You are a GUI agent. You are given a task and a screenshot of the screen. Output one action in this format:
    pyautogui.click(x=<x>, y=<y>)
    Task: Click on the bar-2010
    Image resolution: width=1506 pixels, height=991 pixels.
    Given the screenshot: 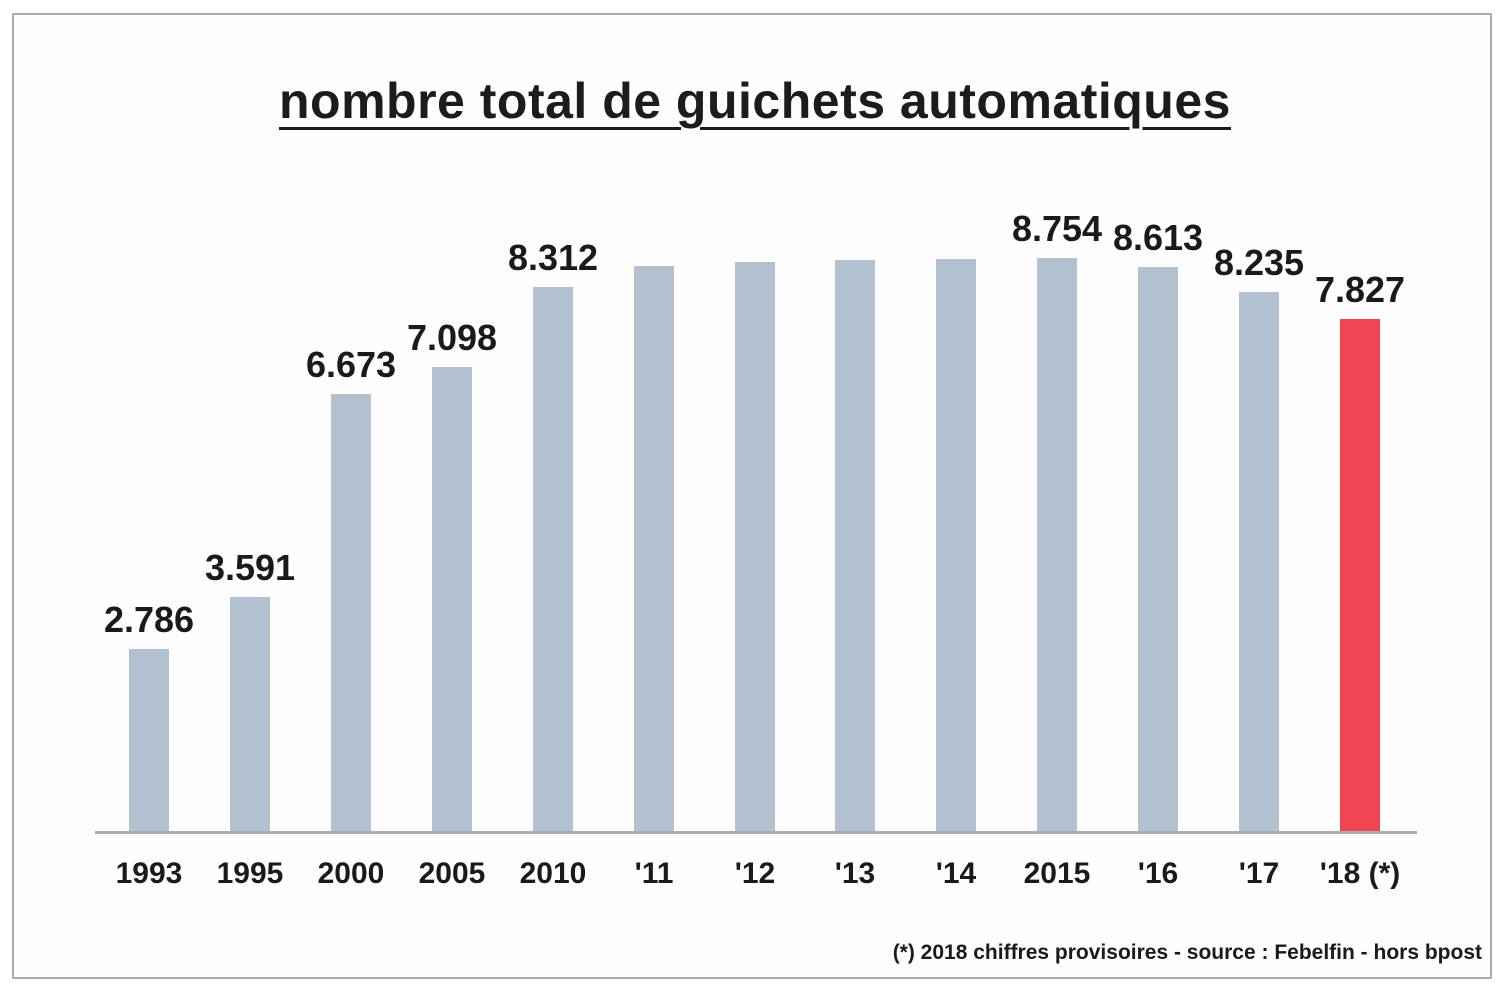 What is the action you would take?
    pyautogui.click(x=553, y=559)
    